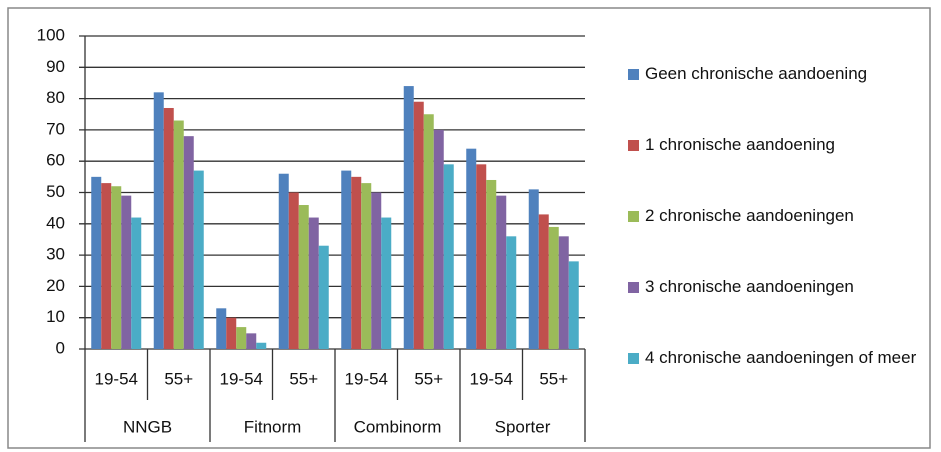  I want to click on y-tick-label: 20, so click(55, 285).